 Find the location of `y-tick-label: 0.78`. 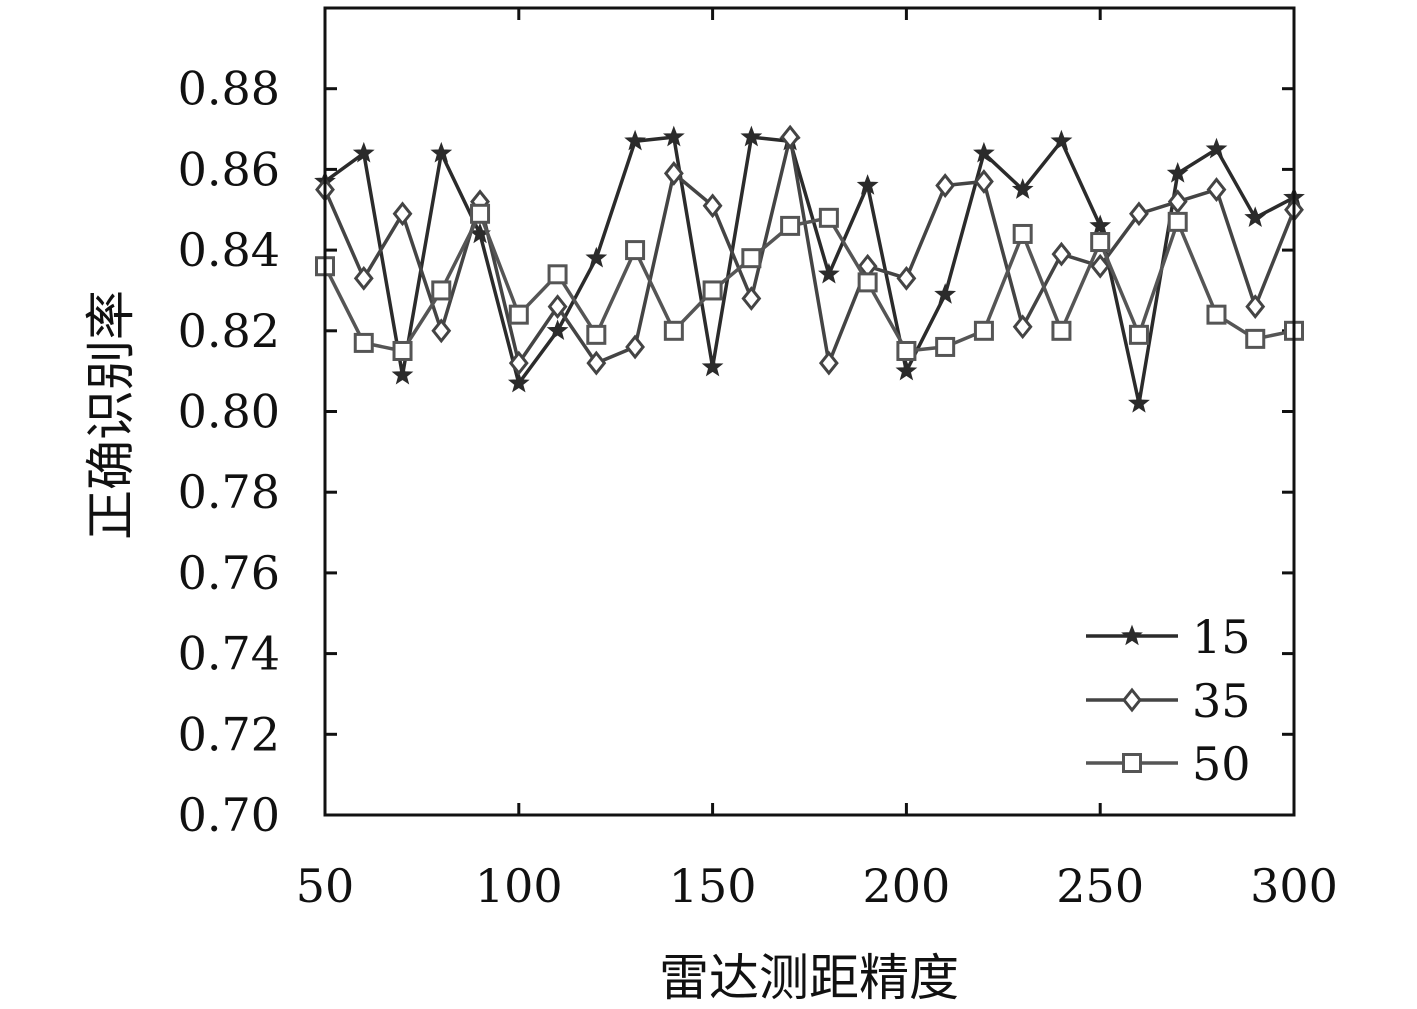

y-tick-label: 0.78 is located at coordinates (229, 492).